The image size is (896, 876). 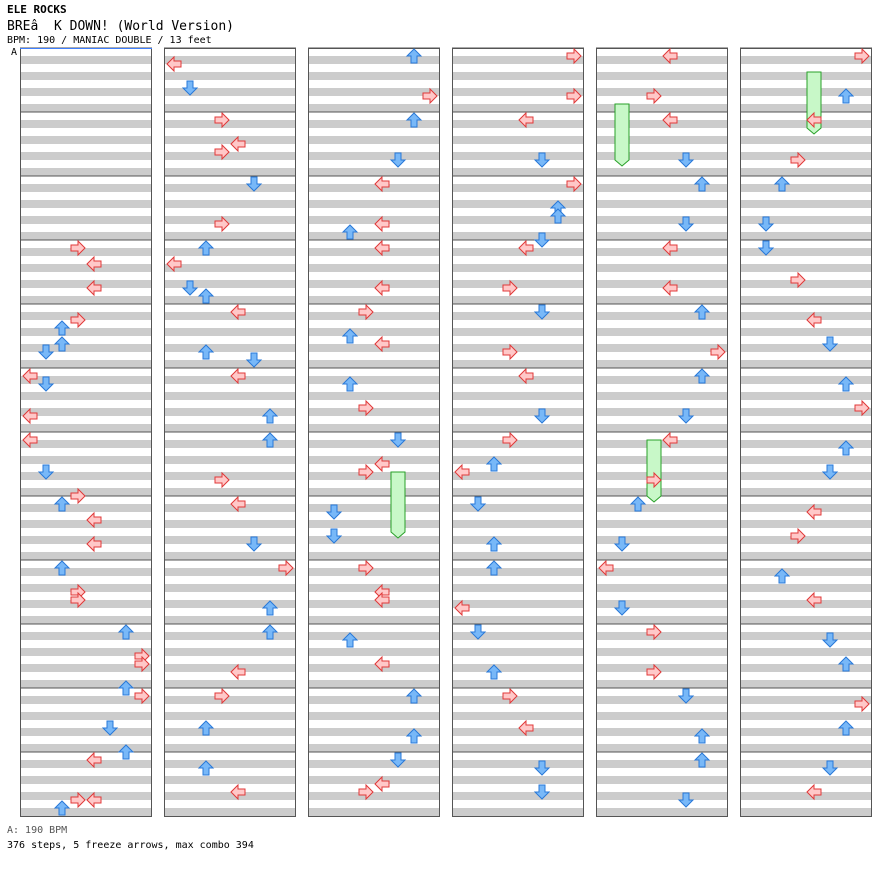 I want to click on song-title: BREâ K DOWN! (World Version), so click(x=120, y=26).